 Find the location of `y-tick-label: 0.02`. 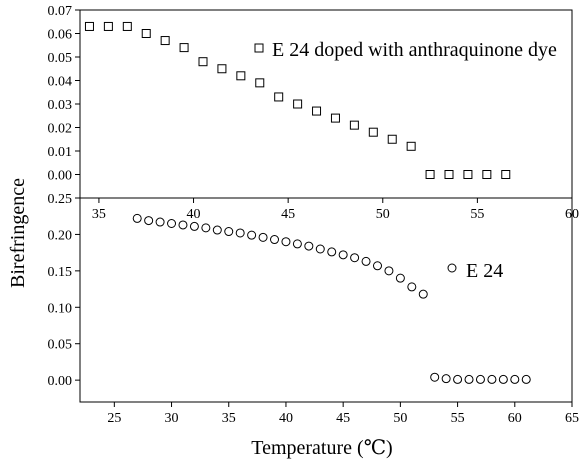

y-tick-label: 0.02 is located at coordinates (60, 129).